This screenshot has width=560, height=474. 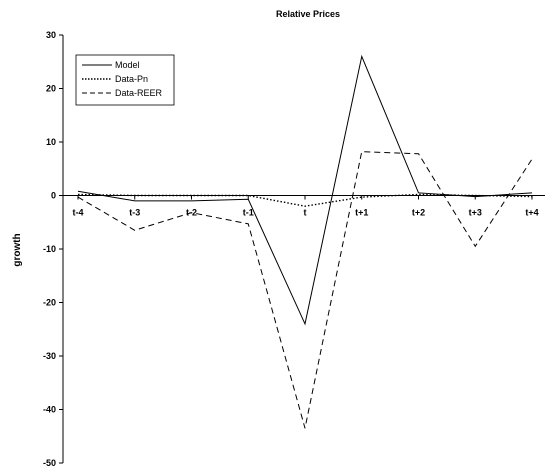 What do you see at coordinates (49, 356) in the screenshot?
I see `y-tick-label: -30` at bounding box center [49, 356].